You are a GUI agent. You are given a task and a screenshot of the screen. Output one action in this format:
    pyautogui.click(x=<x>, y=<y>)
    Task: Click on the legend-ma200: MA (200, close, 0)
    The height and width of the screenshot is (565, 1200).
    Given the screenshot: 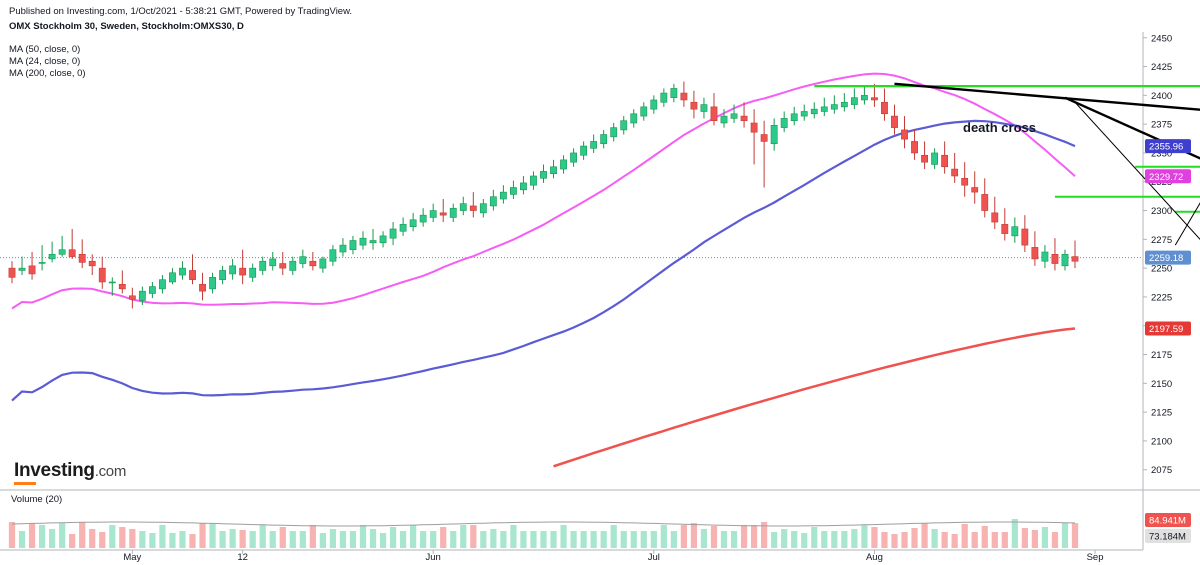 What is the action you would take?
    pyautogui.click(x=47, y=73)
    